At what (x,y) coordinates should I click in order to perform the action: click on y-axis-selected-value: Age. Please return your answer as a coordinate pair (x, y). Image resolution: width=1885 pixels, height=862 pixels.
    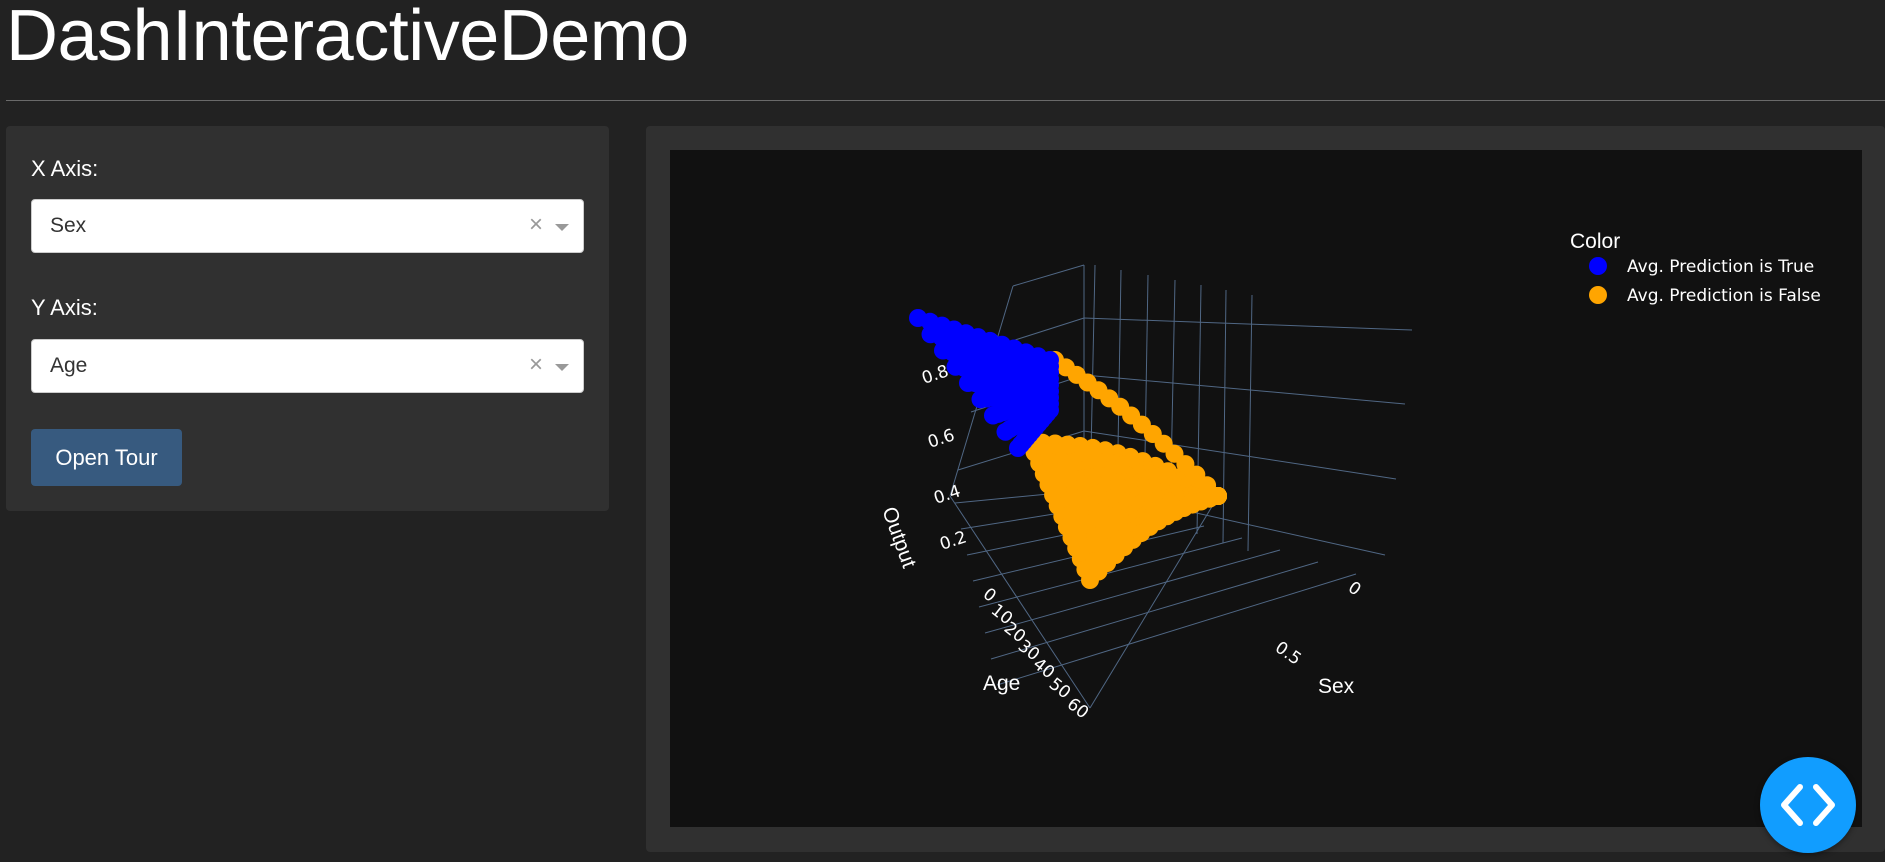
    Looking at the image, I should click on (69, 365).